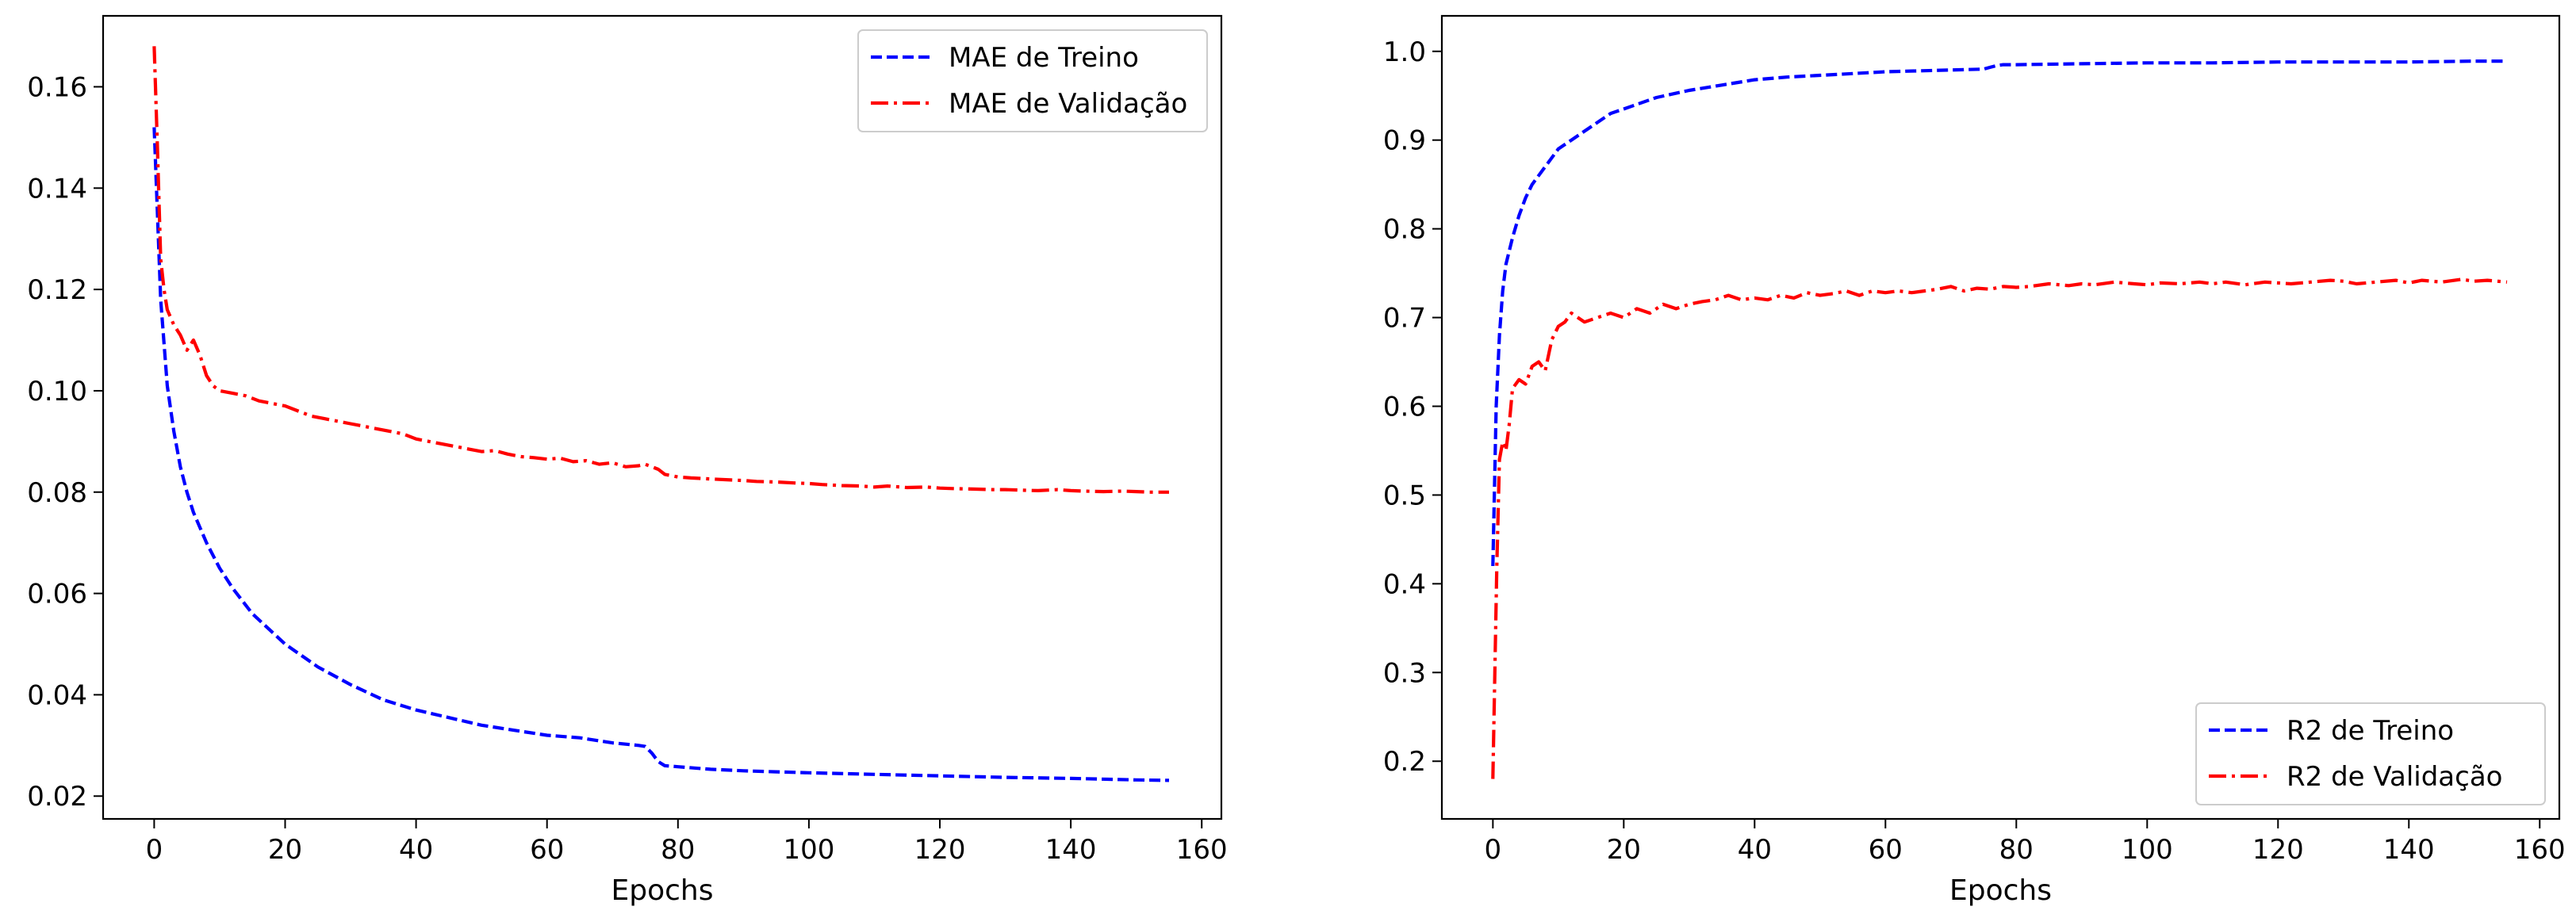 The height and width of the screenshot is (918, 2576). I want to click on r2-x-tick-label: 40, so click(1755, 850).